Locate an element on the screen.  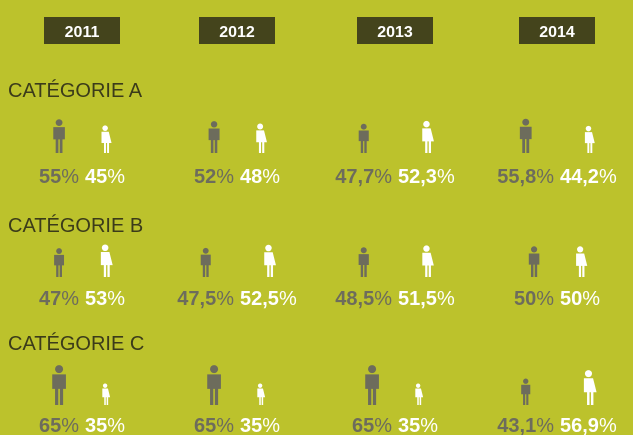
year-label: 2014 is located at coordinates (557, 32).